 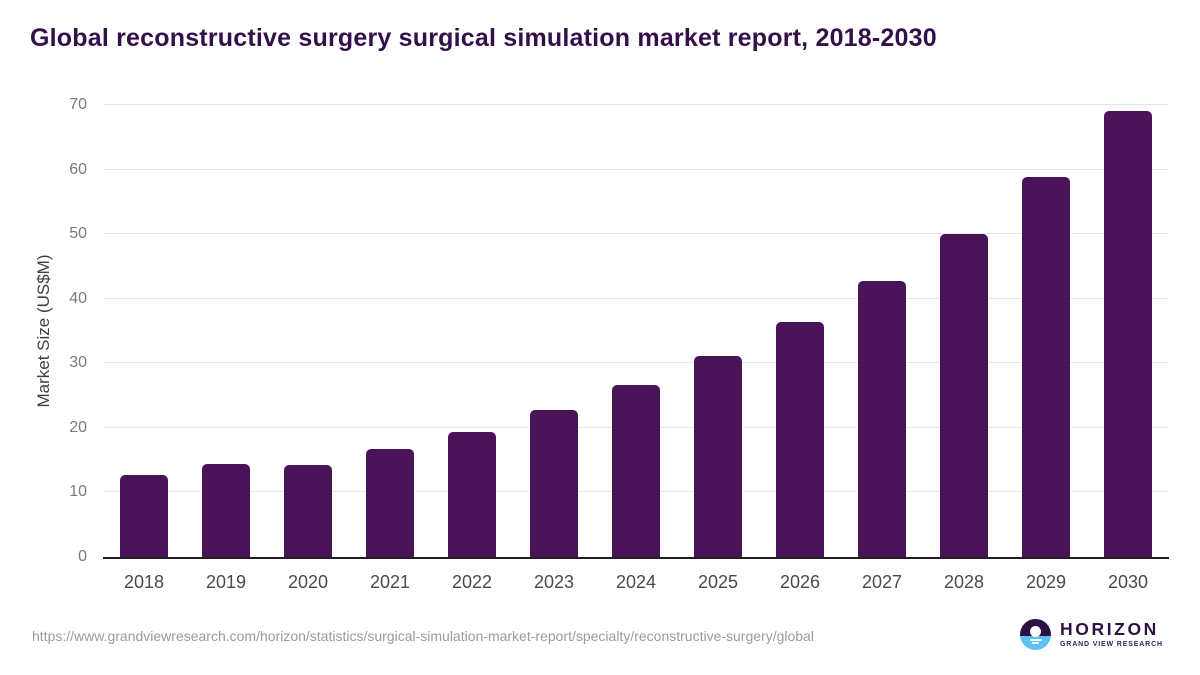 I want to click on x-label-2023: 2023, so click(x=554, y=582).